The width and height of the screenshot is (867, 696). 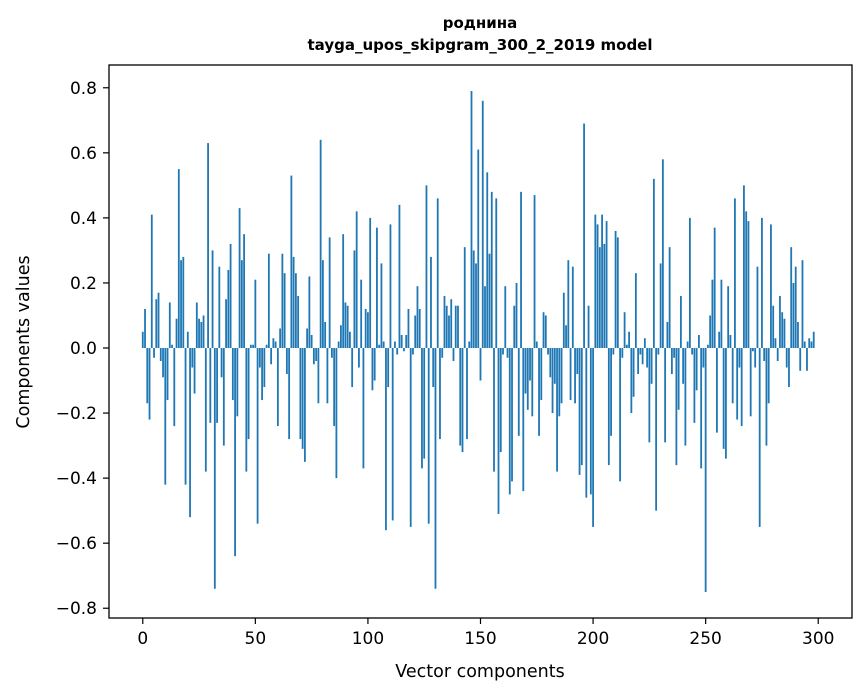 I want to click on x-tick-label: 100, so click(x=368, y=639).